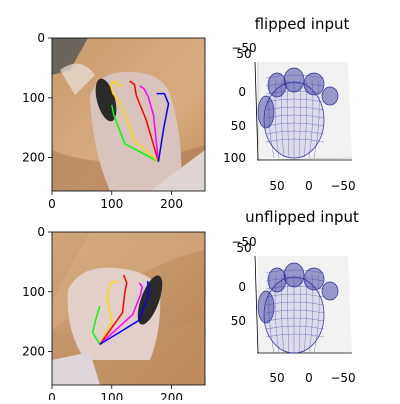  What do you see at coordinates (302, 24) in the screenshot?
I see `panel-title-flipped: flipped input` at bounding box center [302, 24].